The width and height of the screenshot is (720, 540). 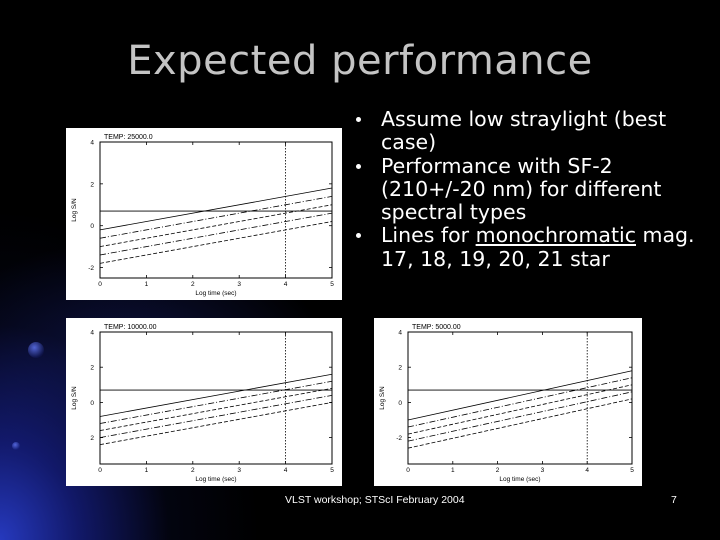 I want to click on chart-title: TEMP: 5000.00, so click(x=436, y=327).